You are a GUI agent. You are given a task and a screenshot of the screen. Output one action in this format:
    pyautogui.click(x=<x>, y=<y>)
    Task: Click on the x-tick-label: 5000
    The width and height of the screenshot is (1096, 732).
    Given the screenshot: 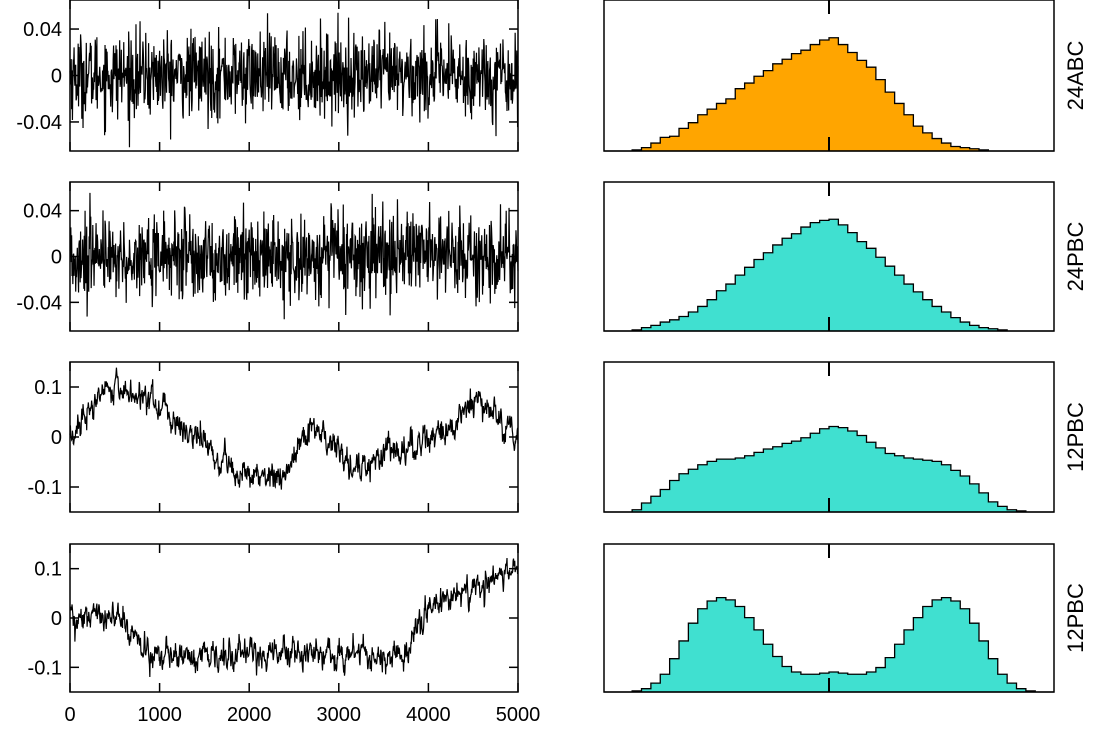 What is the action you would take?
    pyautogui.click(x=518, y=715)
    